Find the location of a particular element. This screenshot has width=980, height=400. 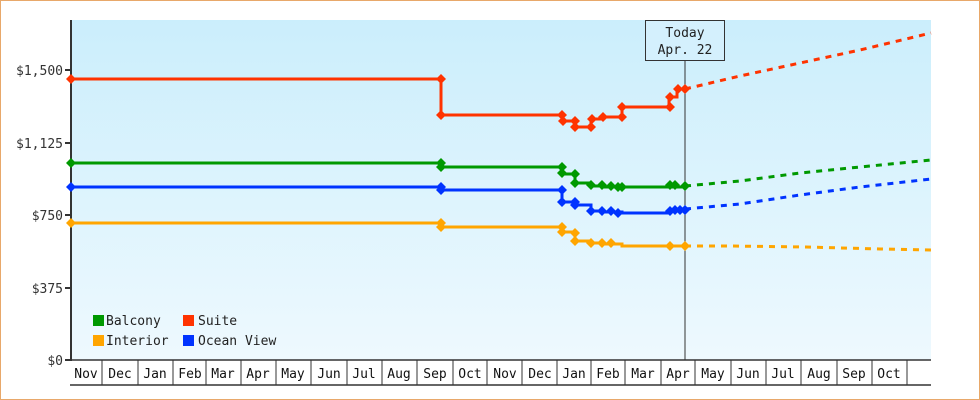

series-interior is located at coordinates (499, 235).